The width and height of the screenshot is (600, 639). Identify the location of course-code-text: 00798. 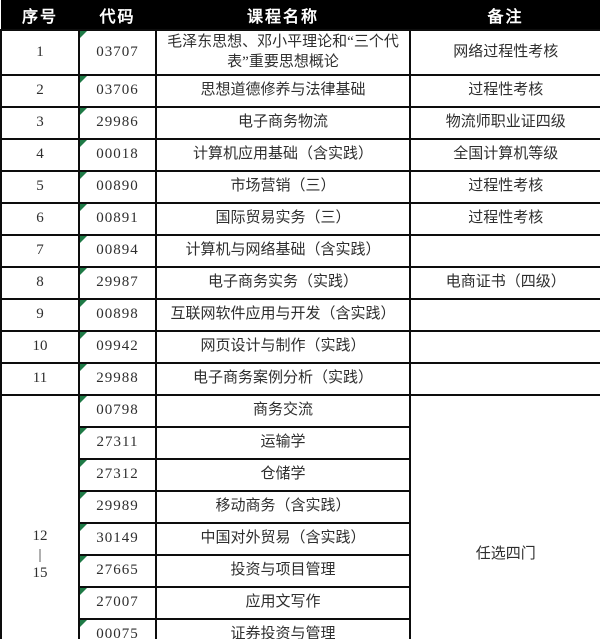
(117, 410).